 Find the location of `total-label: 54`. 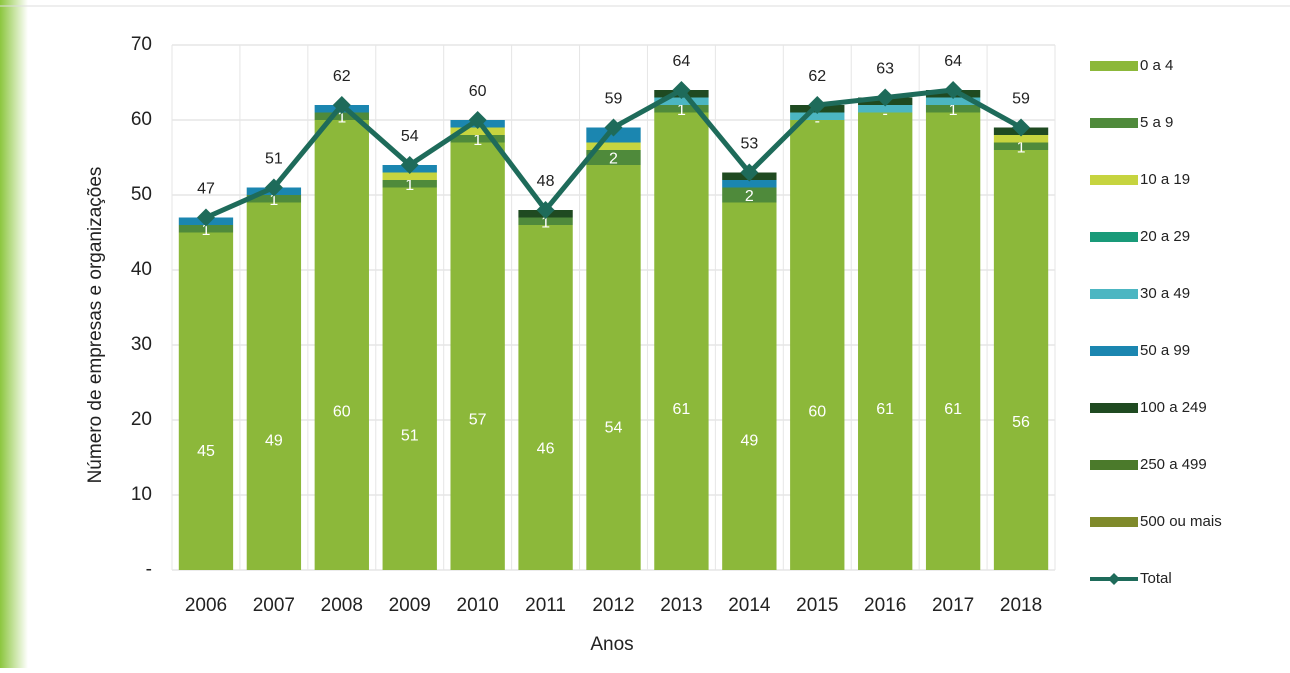

total-label: 54 is located at coordinates (410, 136).